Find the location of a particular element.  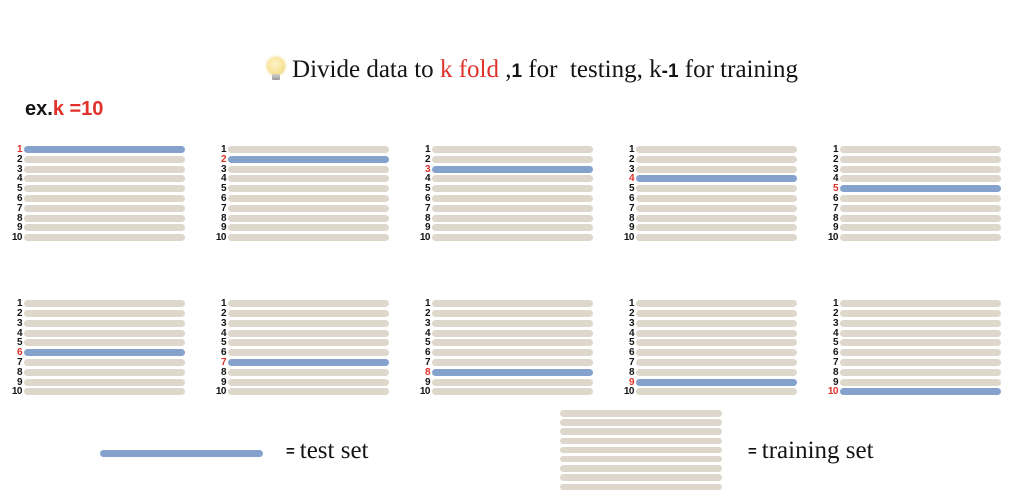

title-segment: Divide data to is located at coordinates (366, 69).